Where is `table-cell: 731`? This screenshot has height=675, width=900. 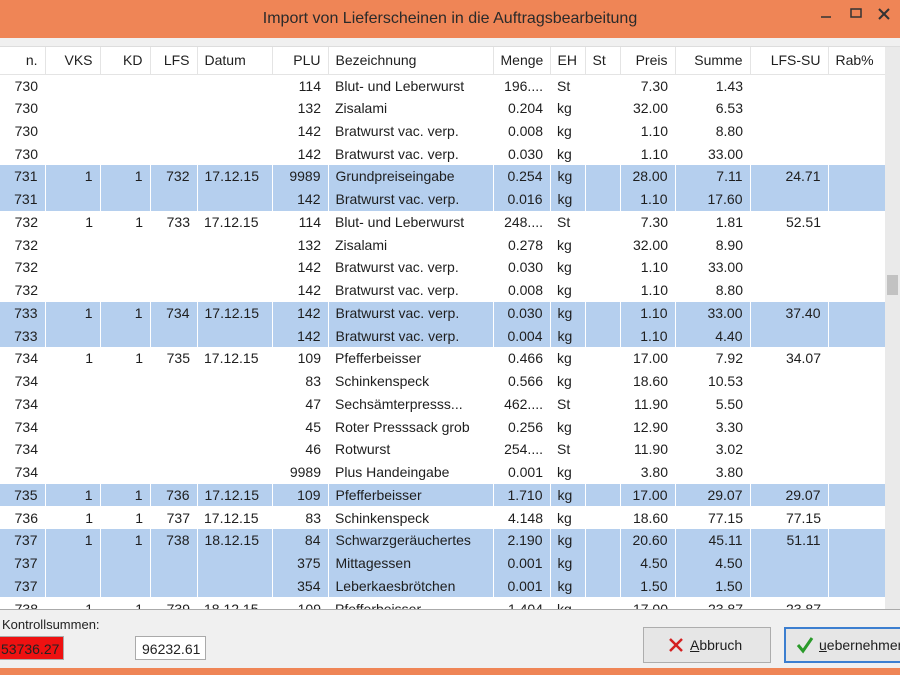
table-cell: 731 is located at coordinates (23, 199).